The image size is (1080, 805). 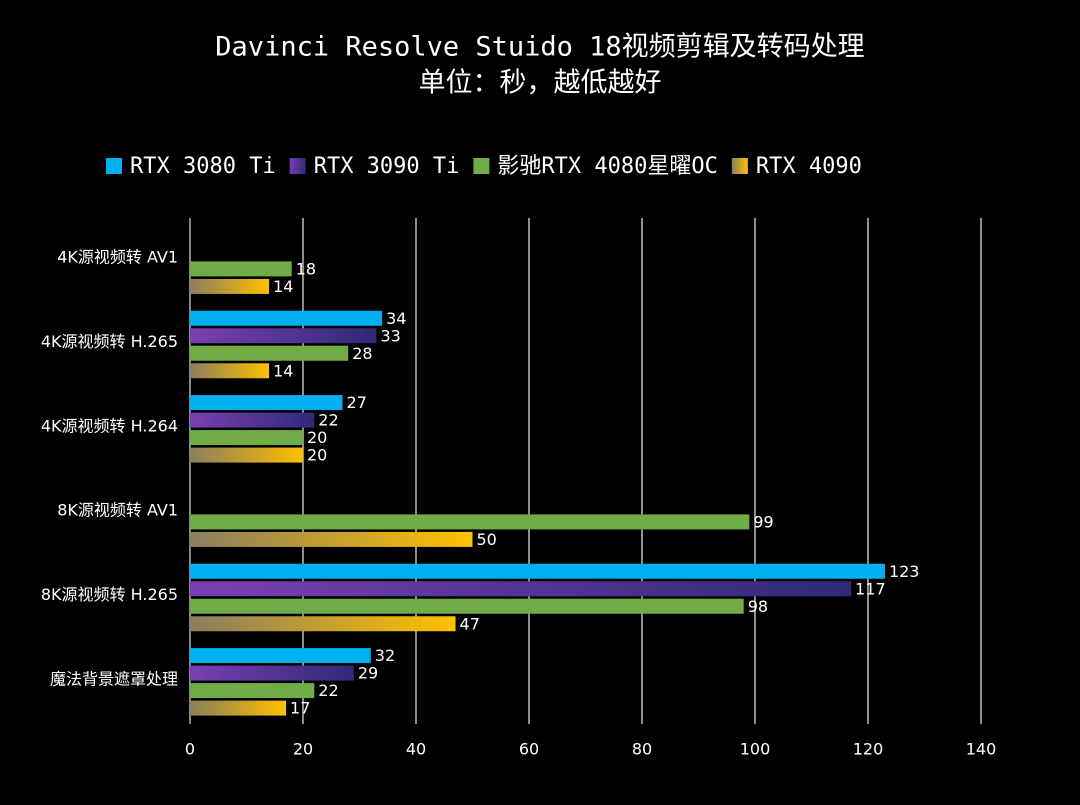 What do you see at coordinates (529, 749) in the screenshot?
I see `x-tick-label: 60` at bounding box center [529, 749].